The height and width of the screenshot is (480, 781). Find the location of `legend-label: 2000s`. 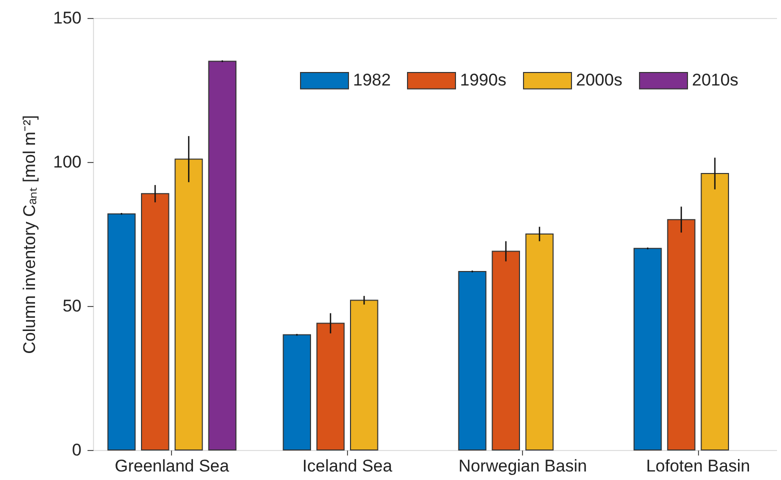

legend-label: 2000s is located at coordinates (599, 80).